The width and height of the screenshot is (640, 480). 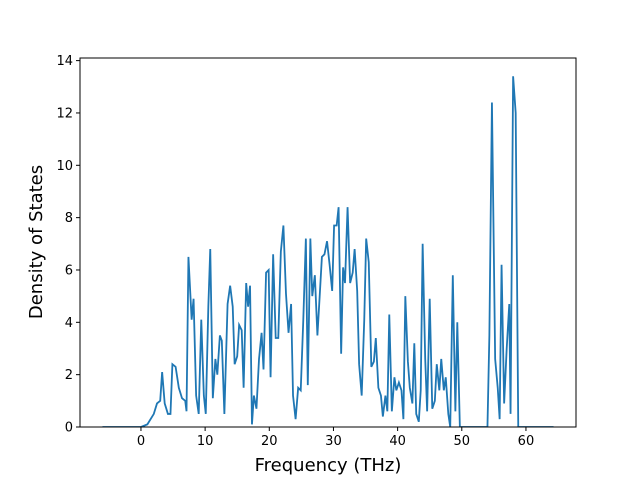 What do you see at coordinates (69, 270) in the screenshot?
I see `y-tick-label: 6` at bounding box center [69, 270].